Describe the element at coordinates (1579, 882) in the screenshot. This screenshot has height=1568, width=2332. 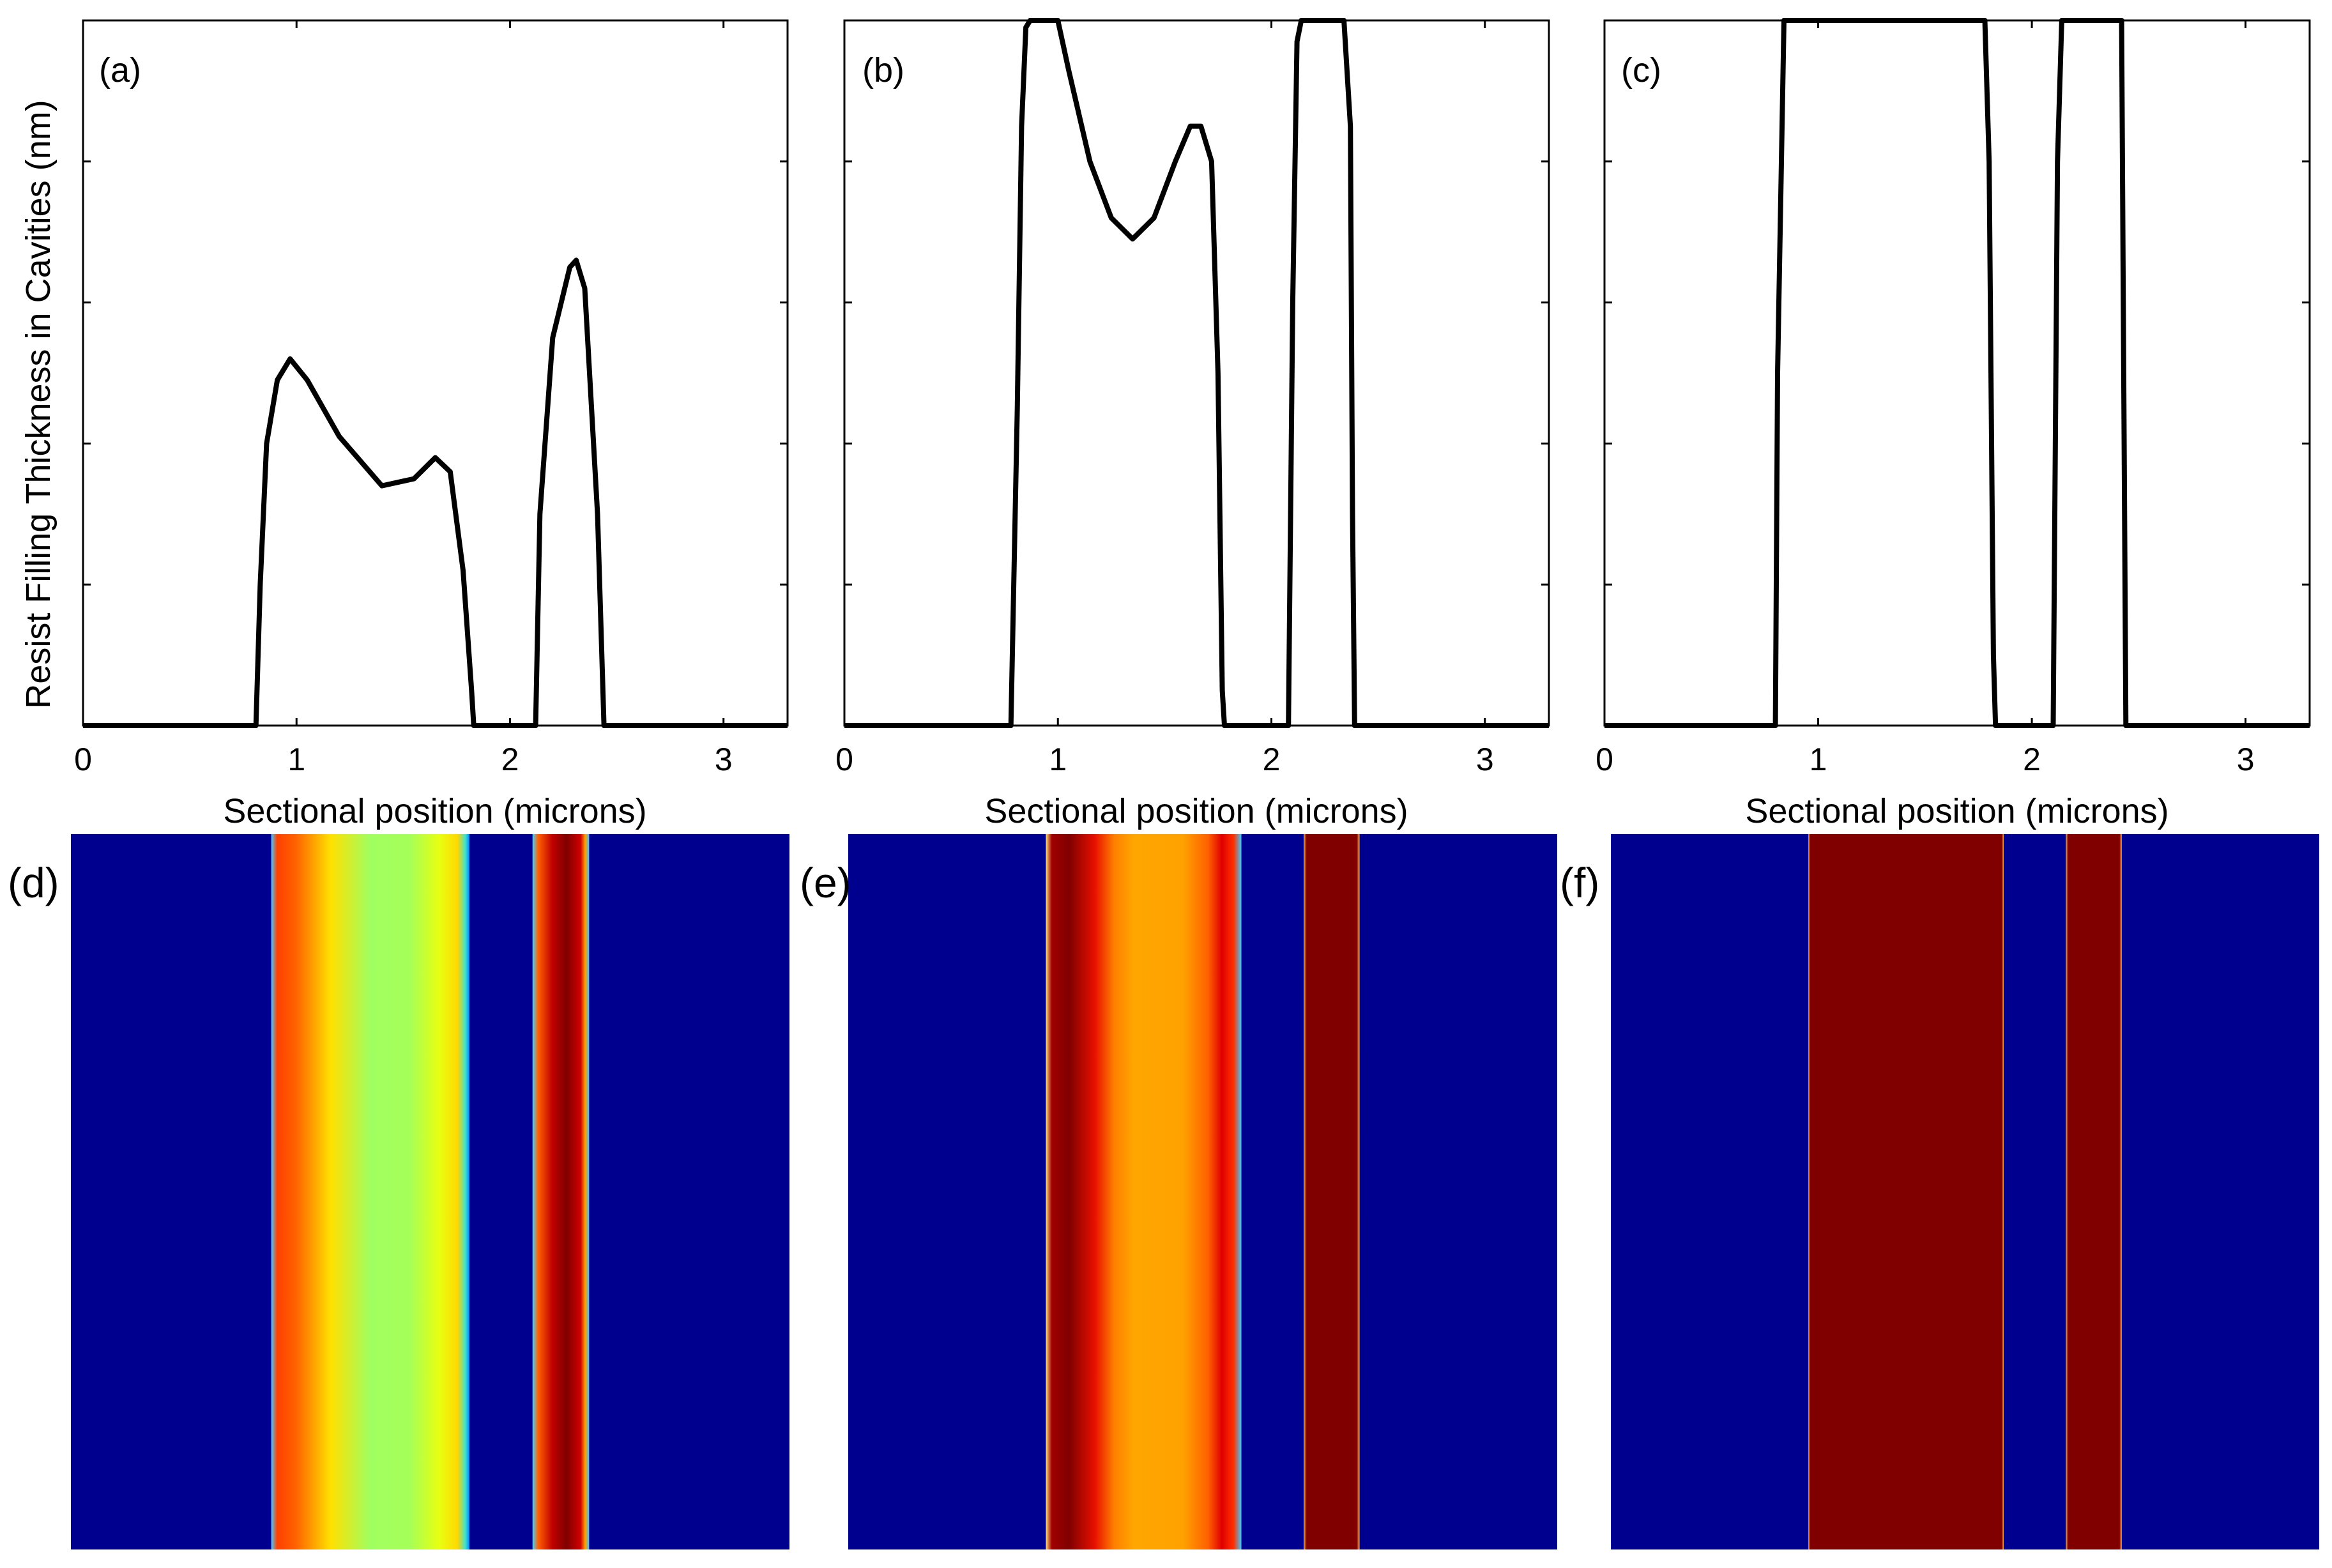
I see `panel-label: (f)` at that location.